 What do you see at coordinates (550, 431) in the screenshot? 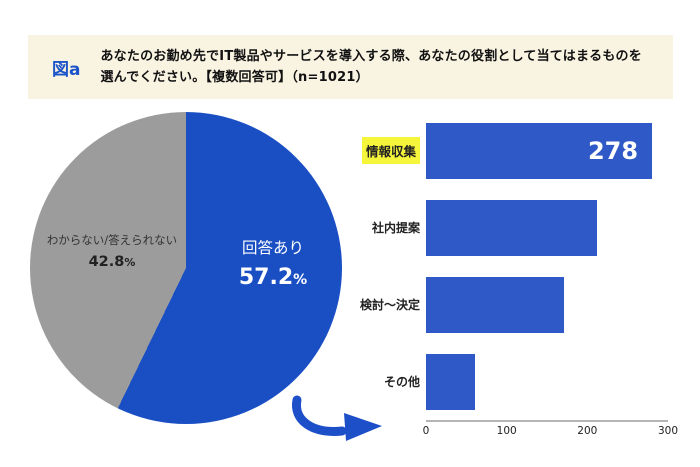
I see `x-axis: 0 100 200 300` at bounding box center [550, 431].